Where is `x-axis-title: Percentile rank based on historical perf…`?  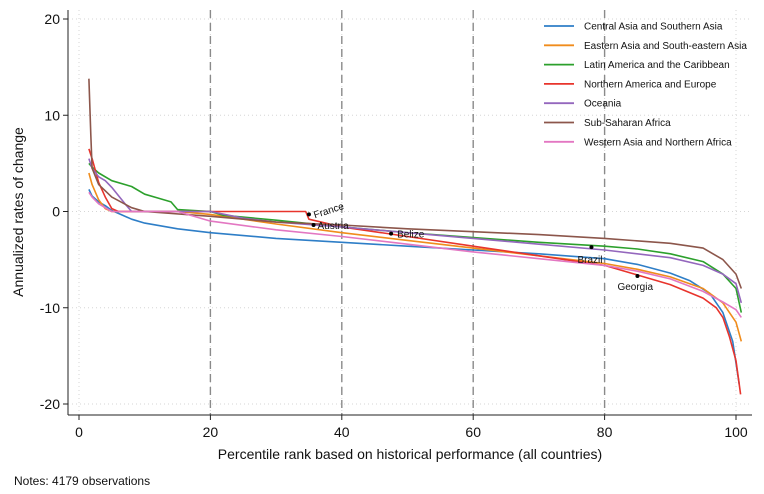 x-axis-title: Percentile rank based on historical perf… is located at coordinates (410, 454).